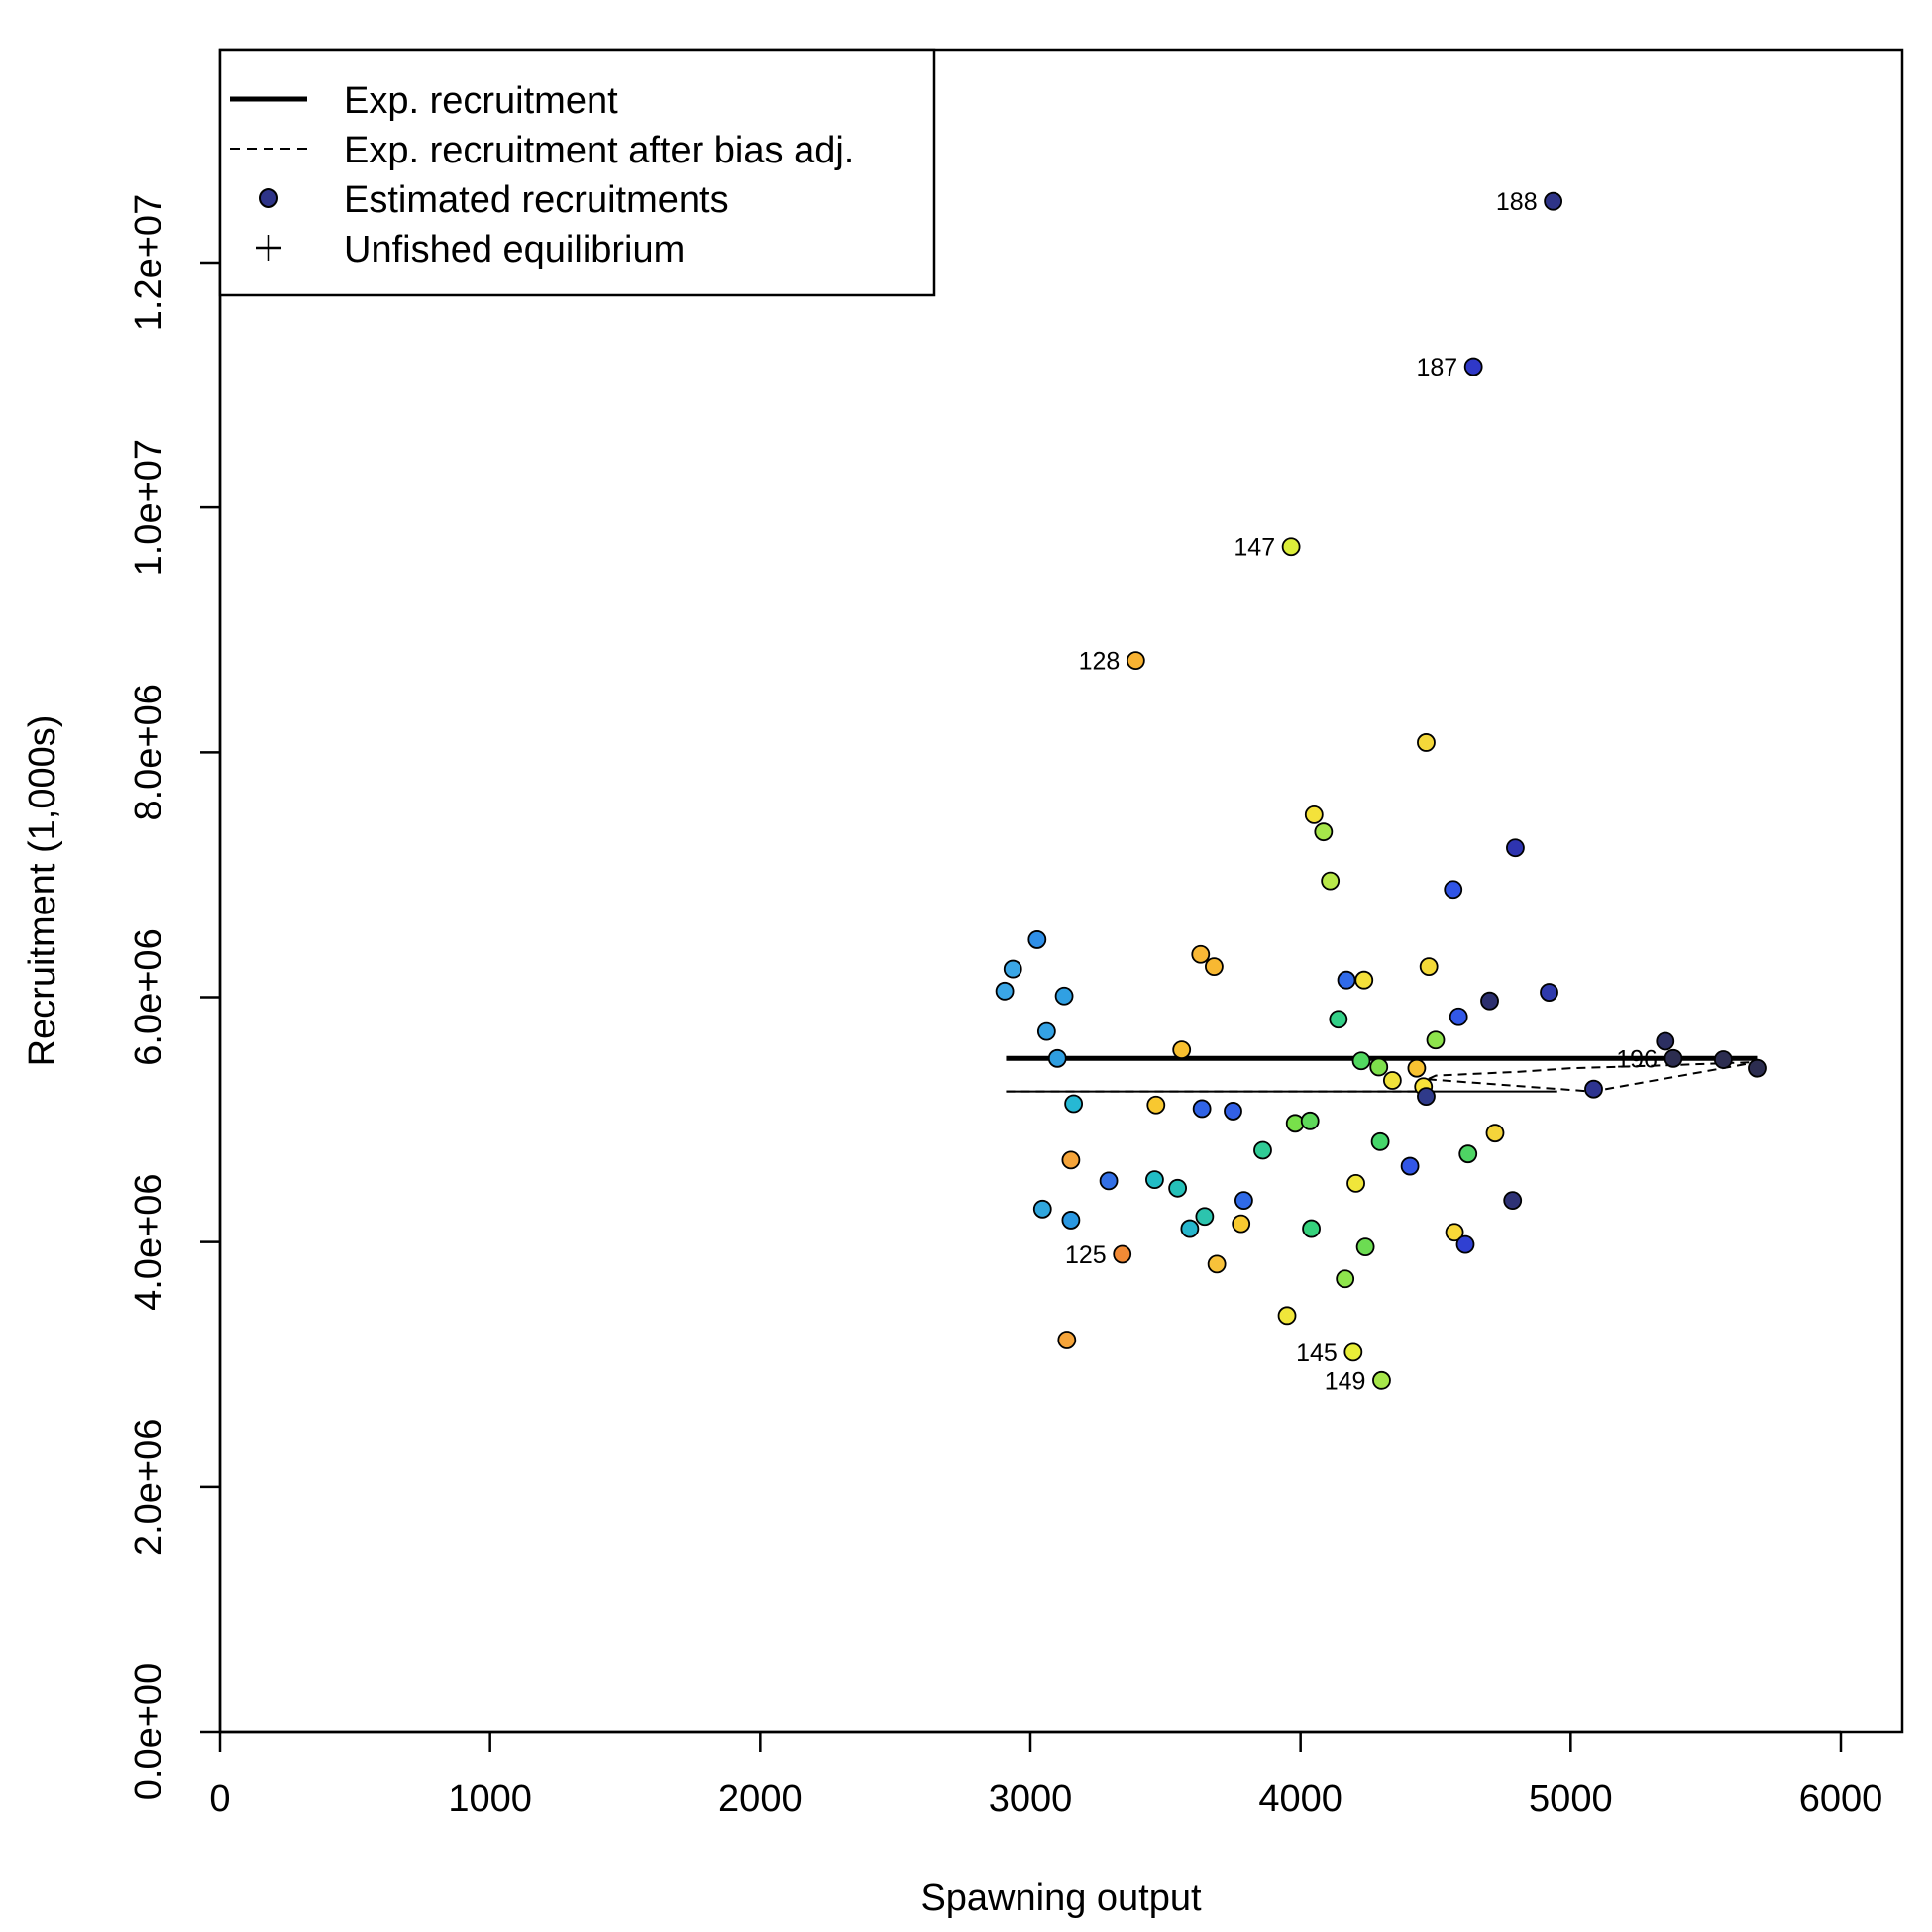 Image resolution: width=1932 pixels, height=1932 pixels. Describe the element at coordinates (1571, 1799) in the screenshot. I see `x-tick-label: 5000` at that location.